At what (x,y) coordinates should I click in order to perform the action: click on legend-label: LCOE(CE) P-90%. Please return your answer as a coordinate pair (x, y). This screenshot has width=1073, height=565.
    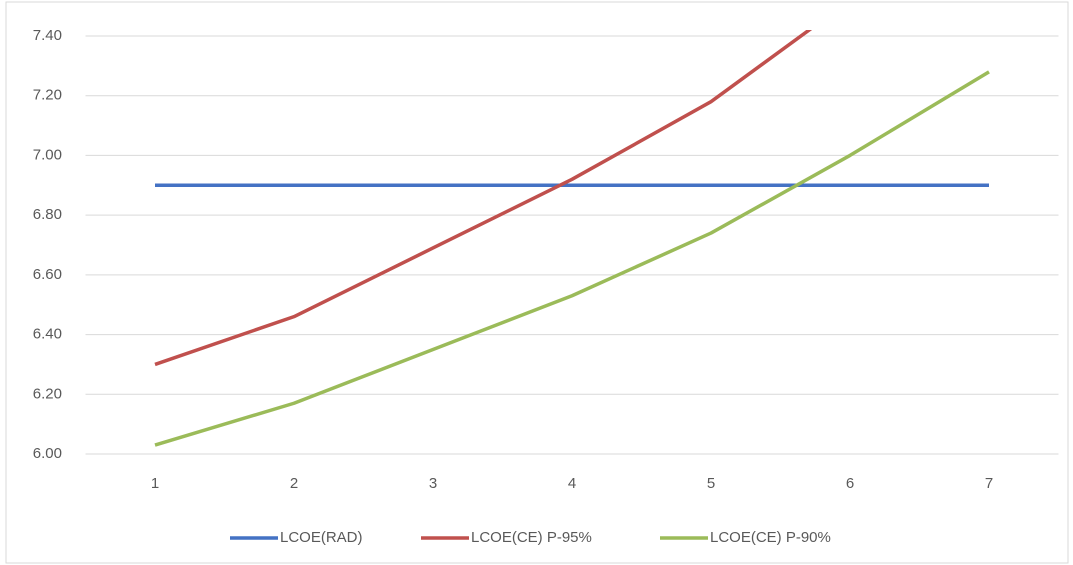
    Looking at the image, I should click on (770, 537).